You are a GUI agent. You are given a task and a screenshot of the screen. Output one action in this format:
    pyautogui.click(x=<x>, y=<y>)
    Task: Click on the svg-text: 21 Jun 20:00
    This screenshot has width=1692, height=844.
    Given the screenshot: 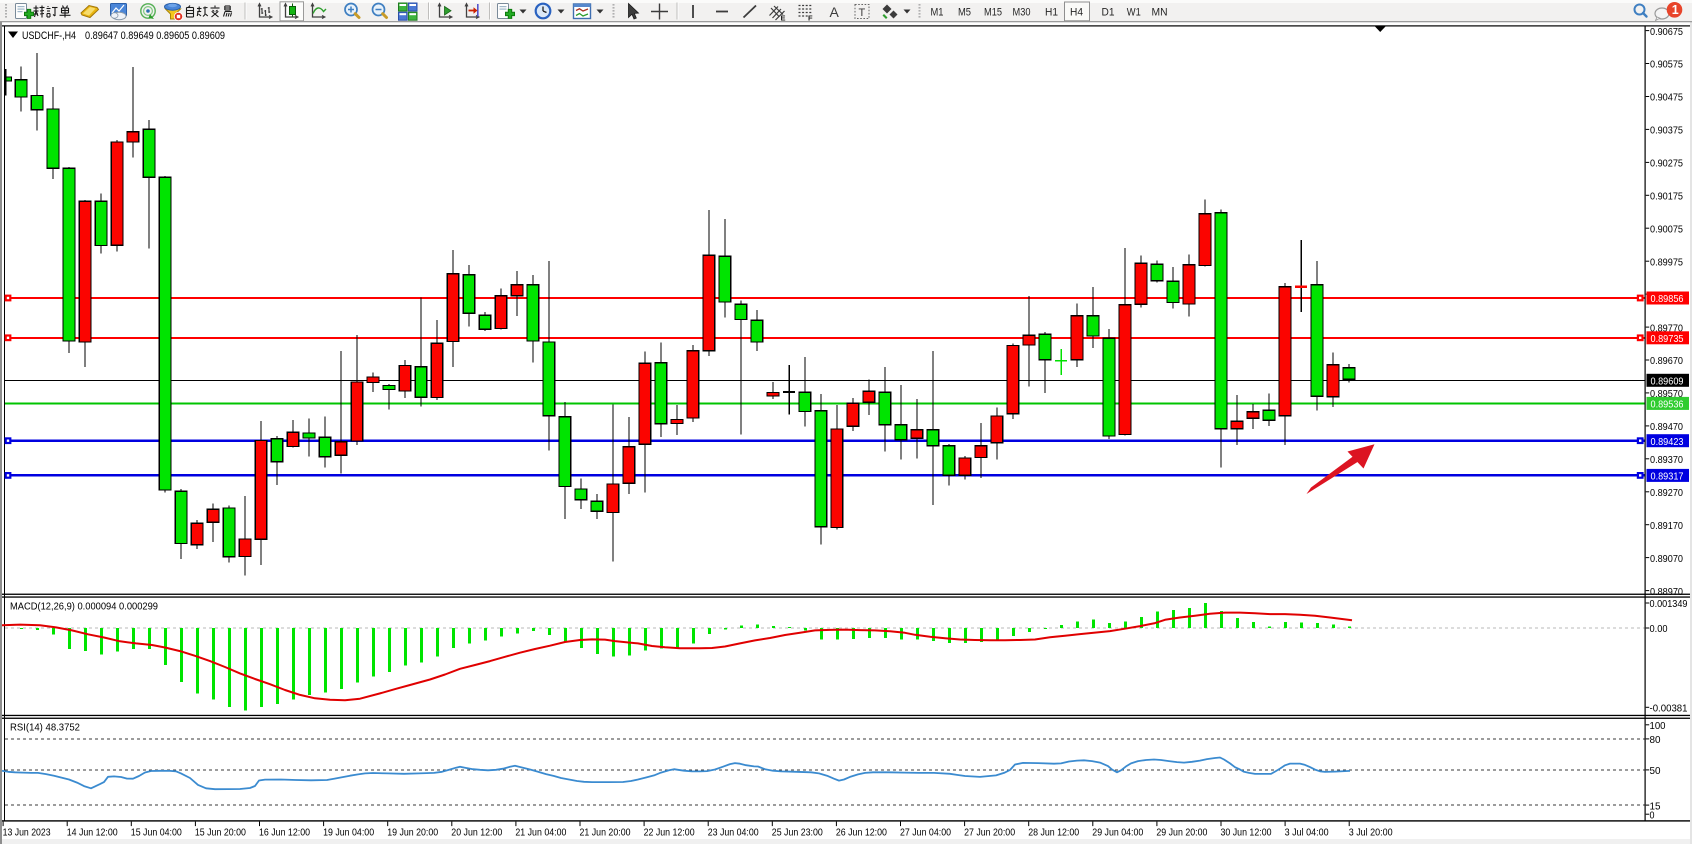 What is the action you would take?
    pyautogui.click(x=605, y=832)
    